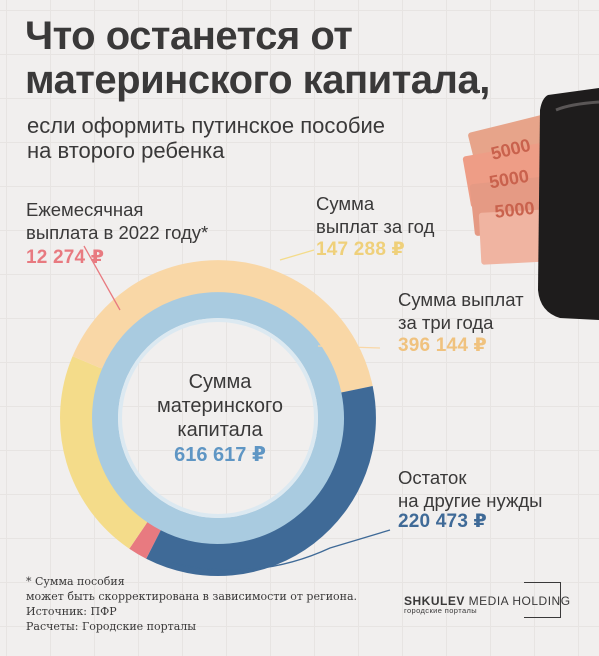  I want to click on label-monthly-line1: Ежемесячная, so click(85, 209).